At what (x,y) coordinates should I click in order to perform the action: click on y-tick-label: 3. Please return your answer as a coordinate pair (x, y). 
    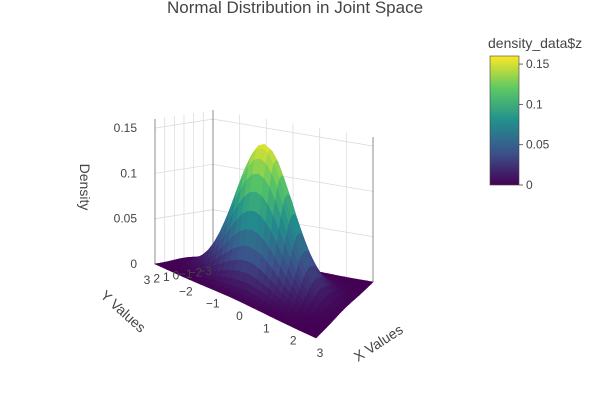
    Looking at the image, I should click on (147, 280).